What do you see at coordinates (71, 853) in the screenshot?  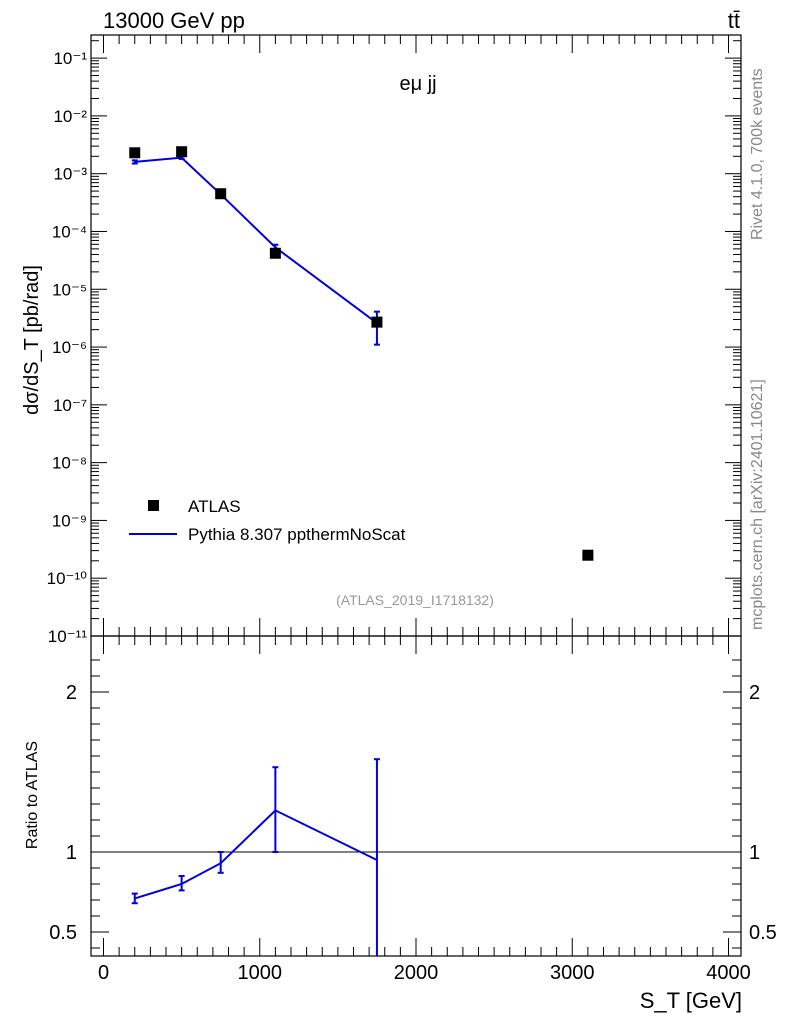 I see `ratio-ytick-label: 1` at bounding box center [71, 853].